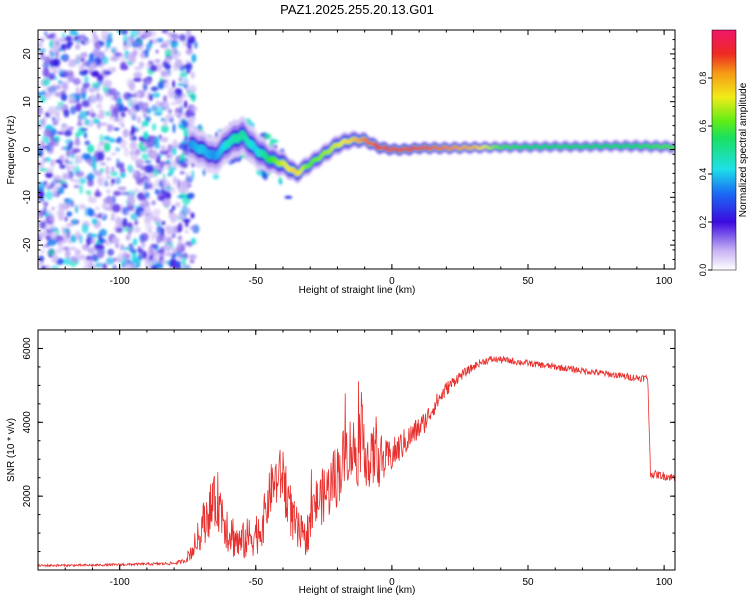 This screenshot has height=605, width=750. What do you see at coordinates (120, 281) in the screenshot?
I see `x-tick-label: -100` at bounding box center [120, 281].